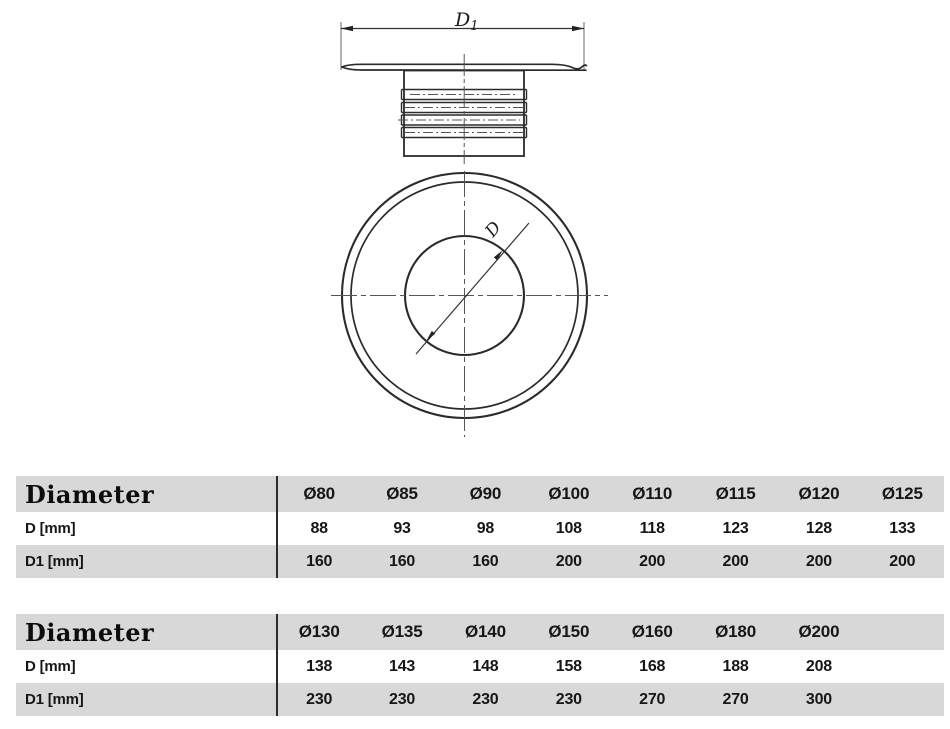 The image size is (950, 729). Describe the element at coordinates (402, 632) in the screenshot. I see `column-header: Ø135` at that location.